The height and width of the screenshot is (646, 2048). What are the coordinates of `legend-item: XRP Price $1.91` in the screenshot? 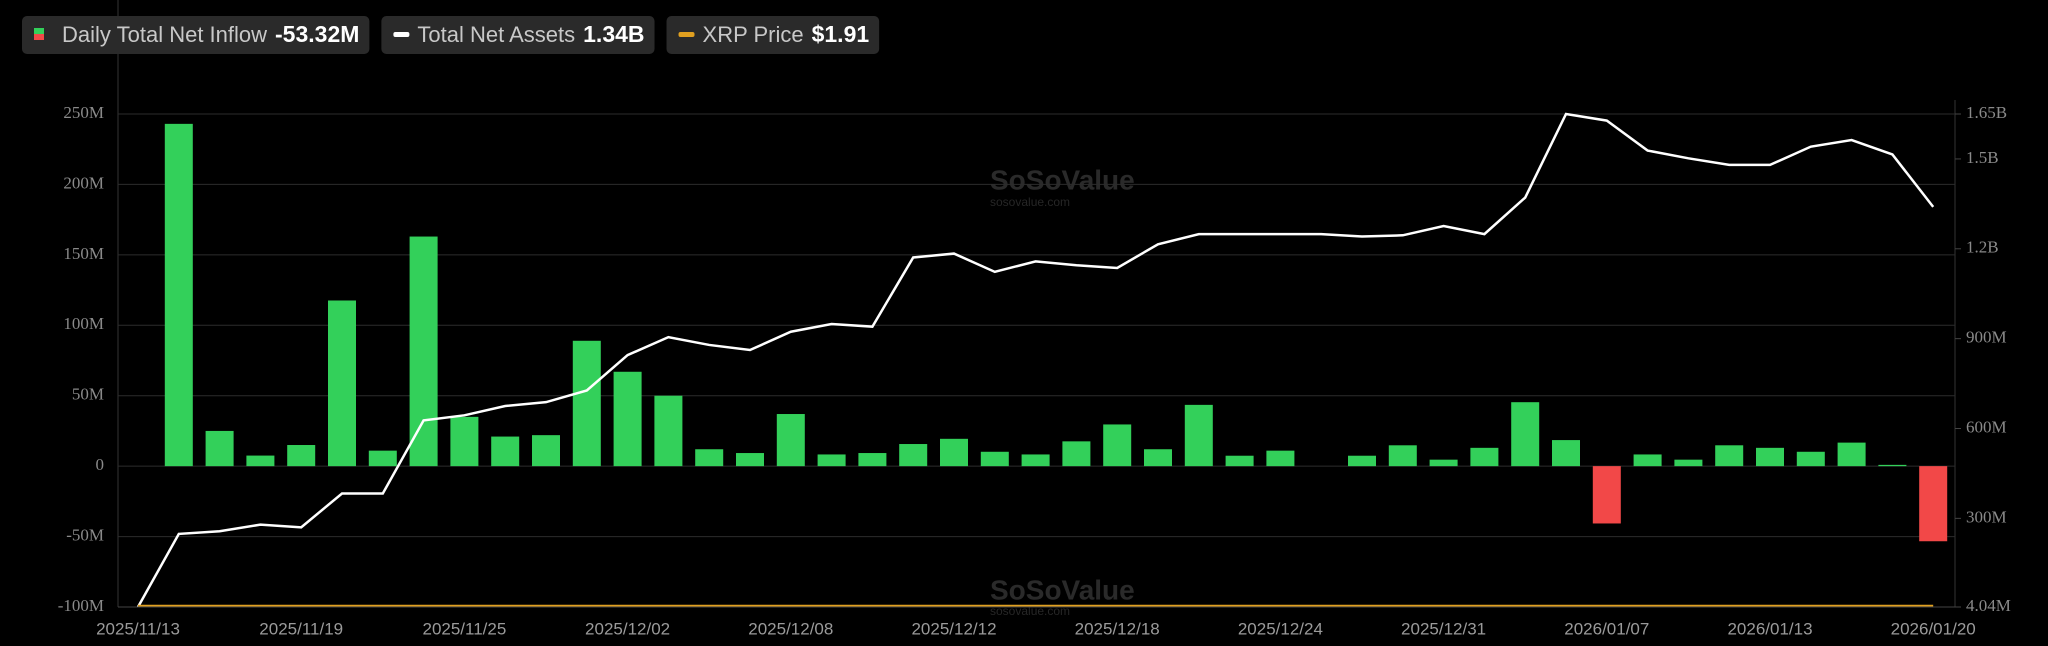 It's located at (773, 35).